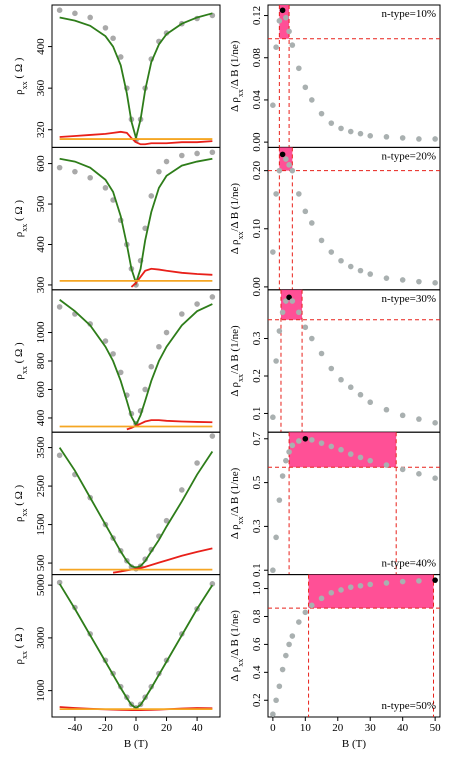  Describe the element at coordinates (257, 570) in the screenshot. I see `y-tick-label: 0.1` at that location.